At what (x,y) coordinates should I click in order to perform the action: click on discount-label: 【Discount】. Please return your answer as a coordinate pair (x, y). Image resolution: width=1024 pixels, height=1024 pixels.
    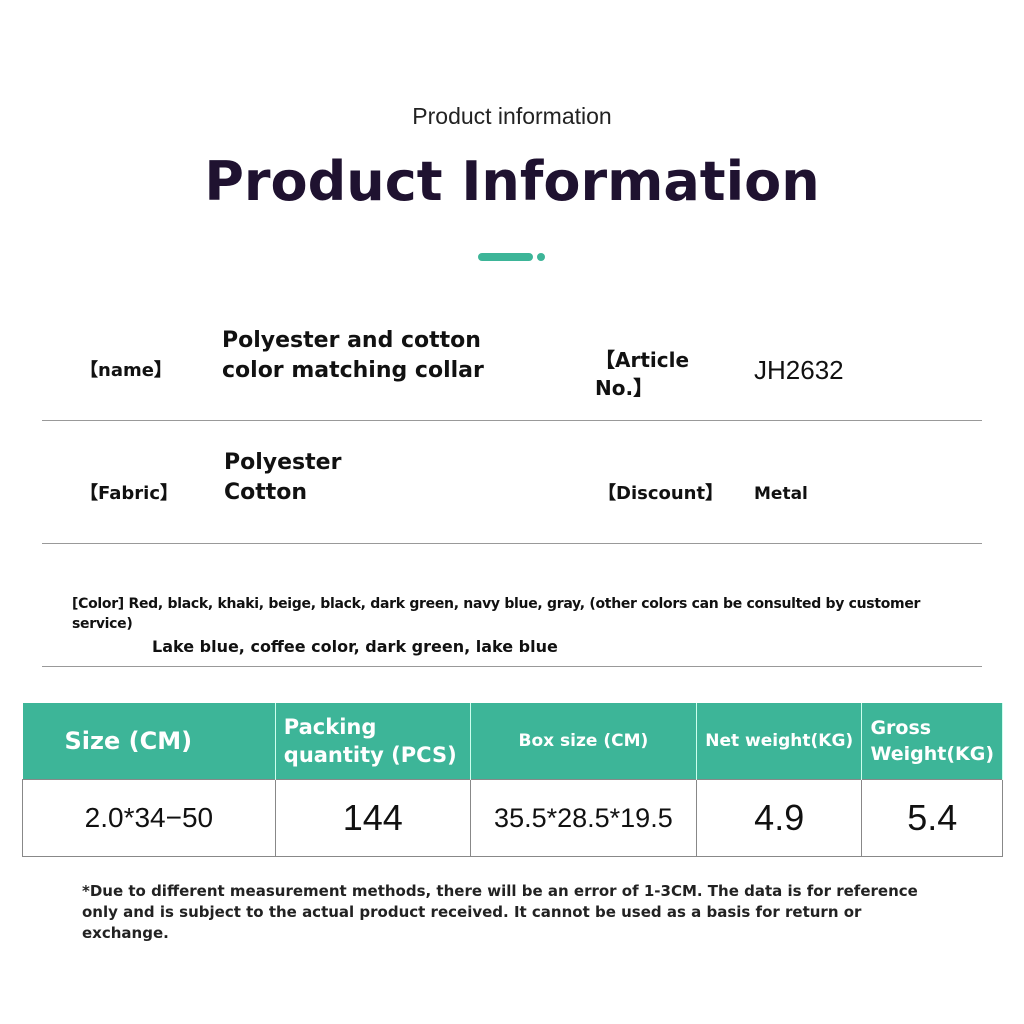
    Looking at the image, I should click on (661, 493).